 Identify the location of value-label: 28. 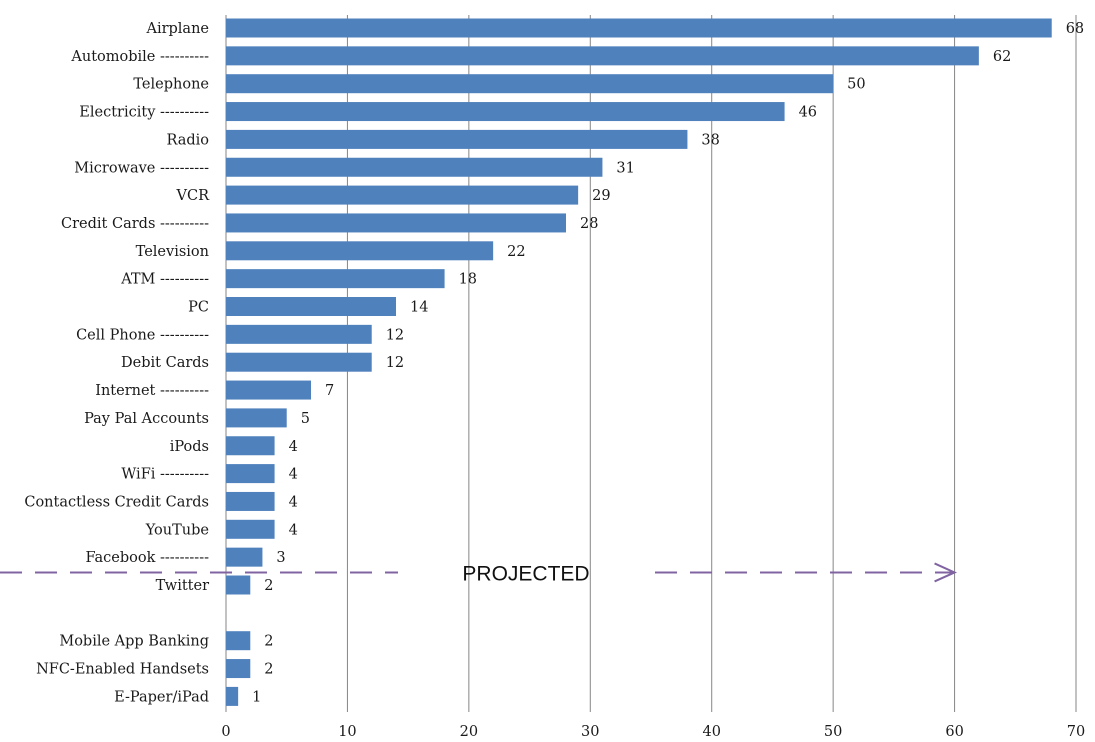
(589, 224).